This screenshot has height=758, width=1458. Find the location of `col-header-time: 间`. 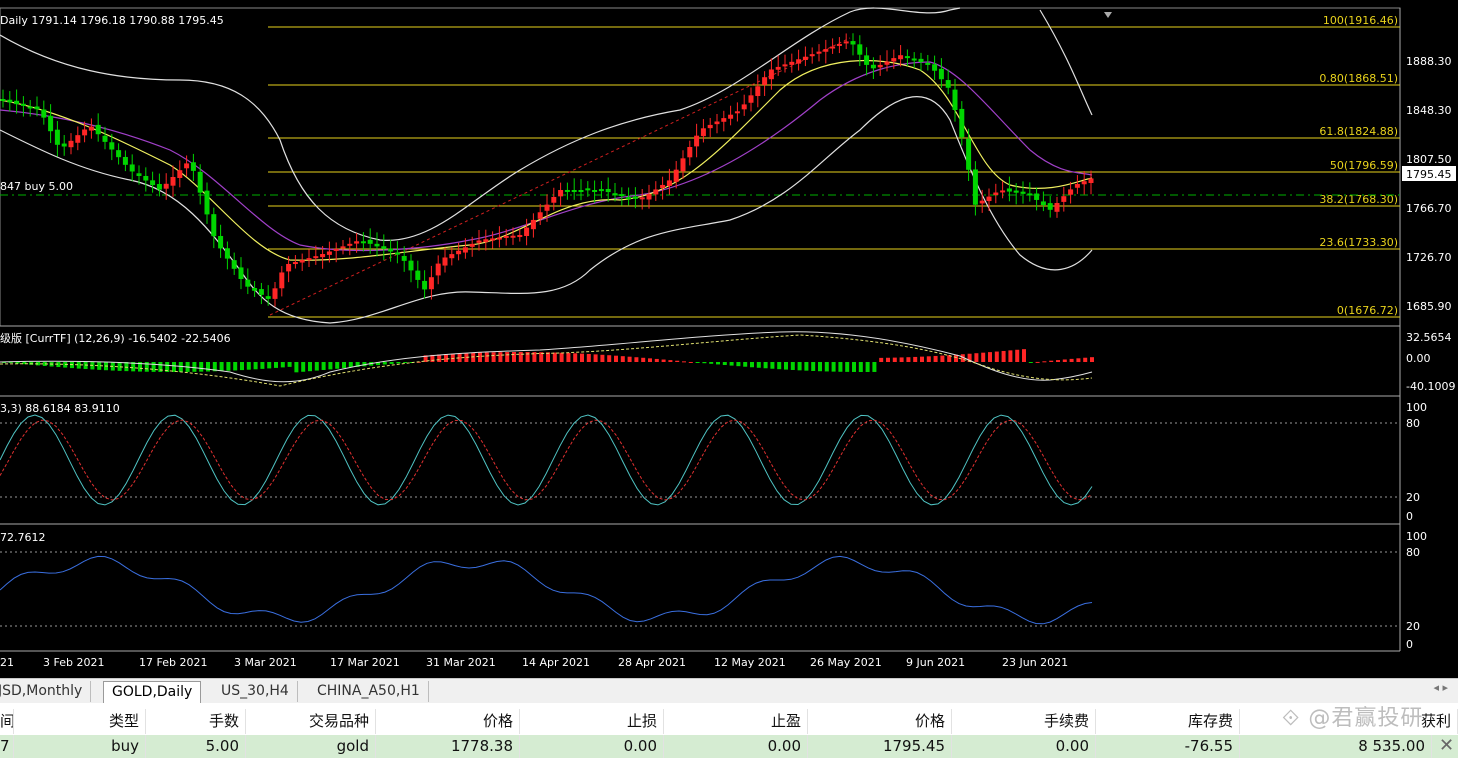

col-header-time: 间 is located at coordinates (7, 721).